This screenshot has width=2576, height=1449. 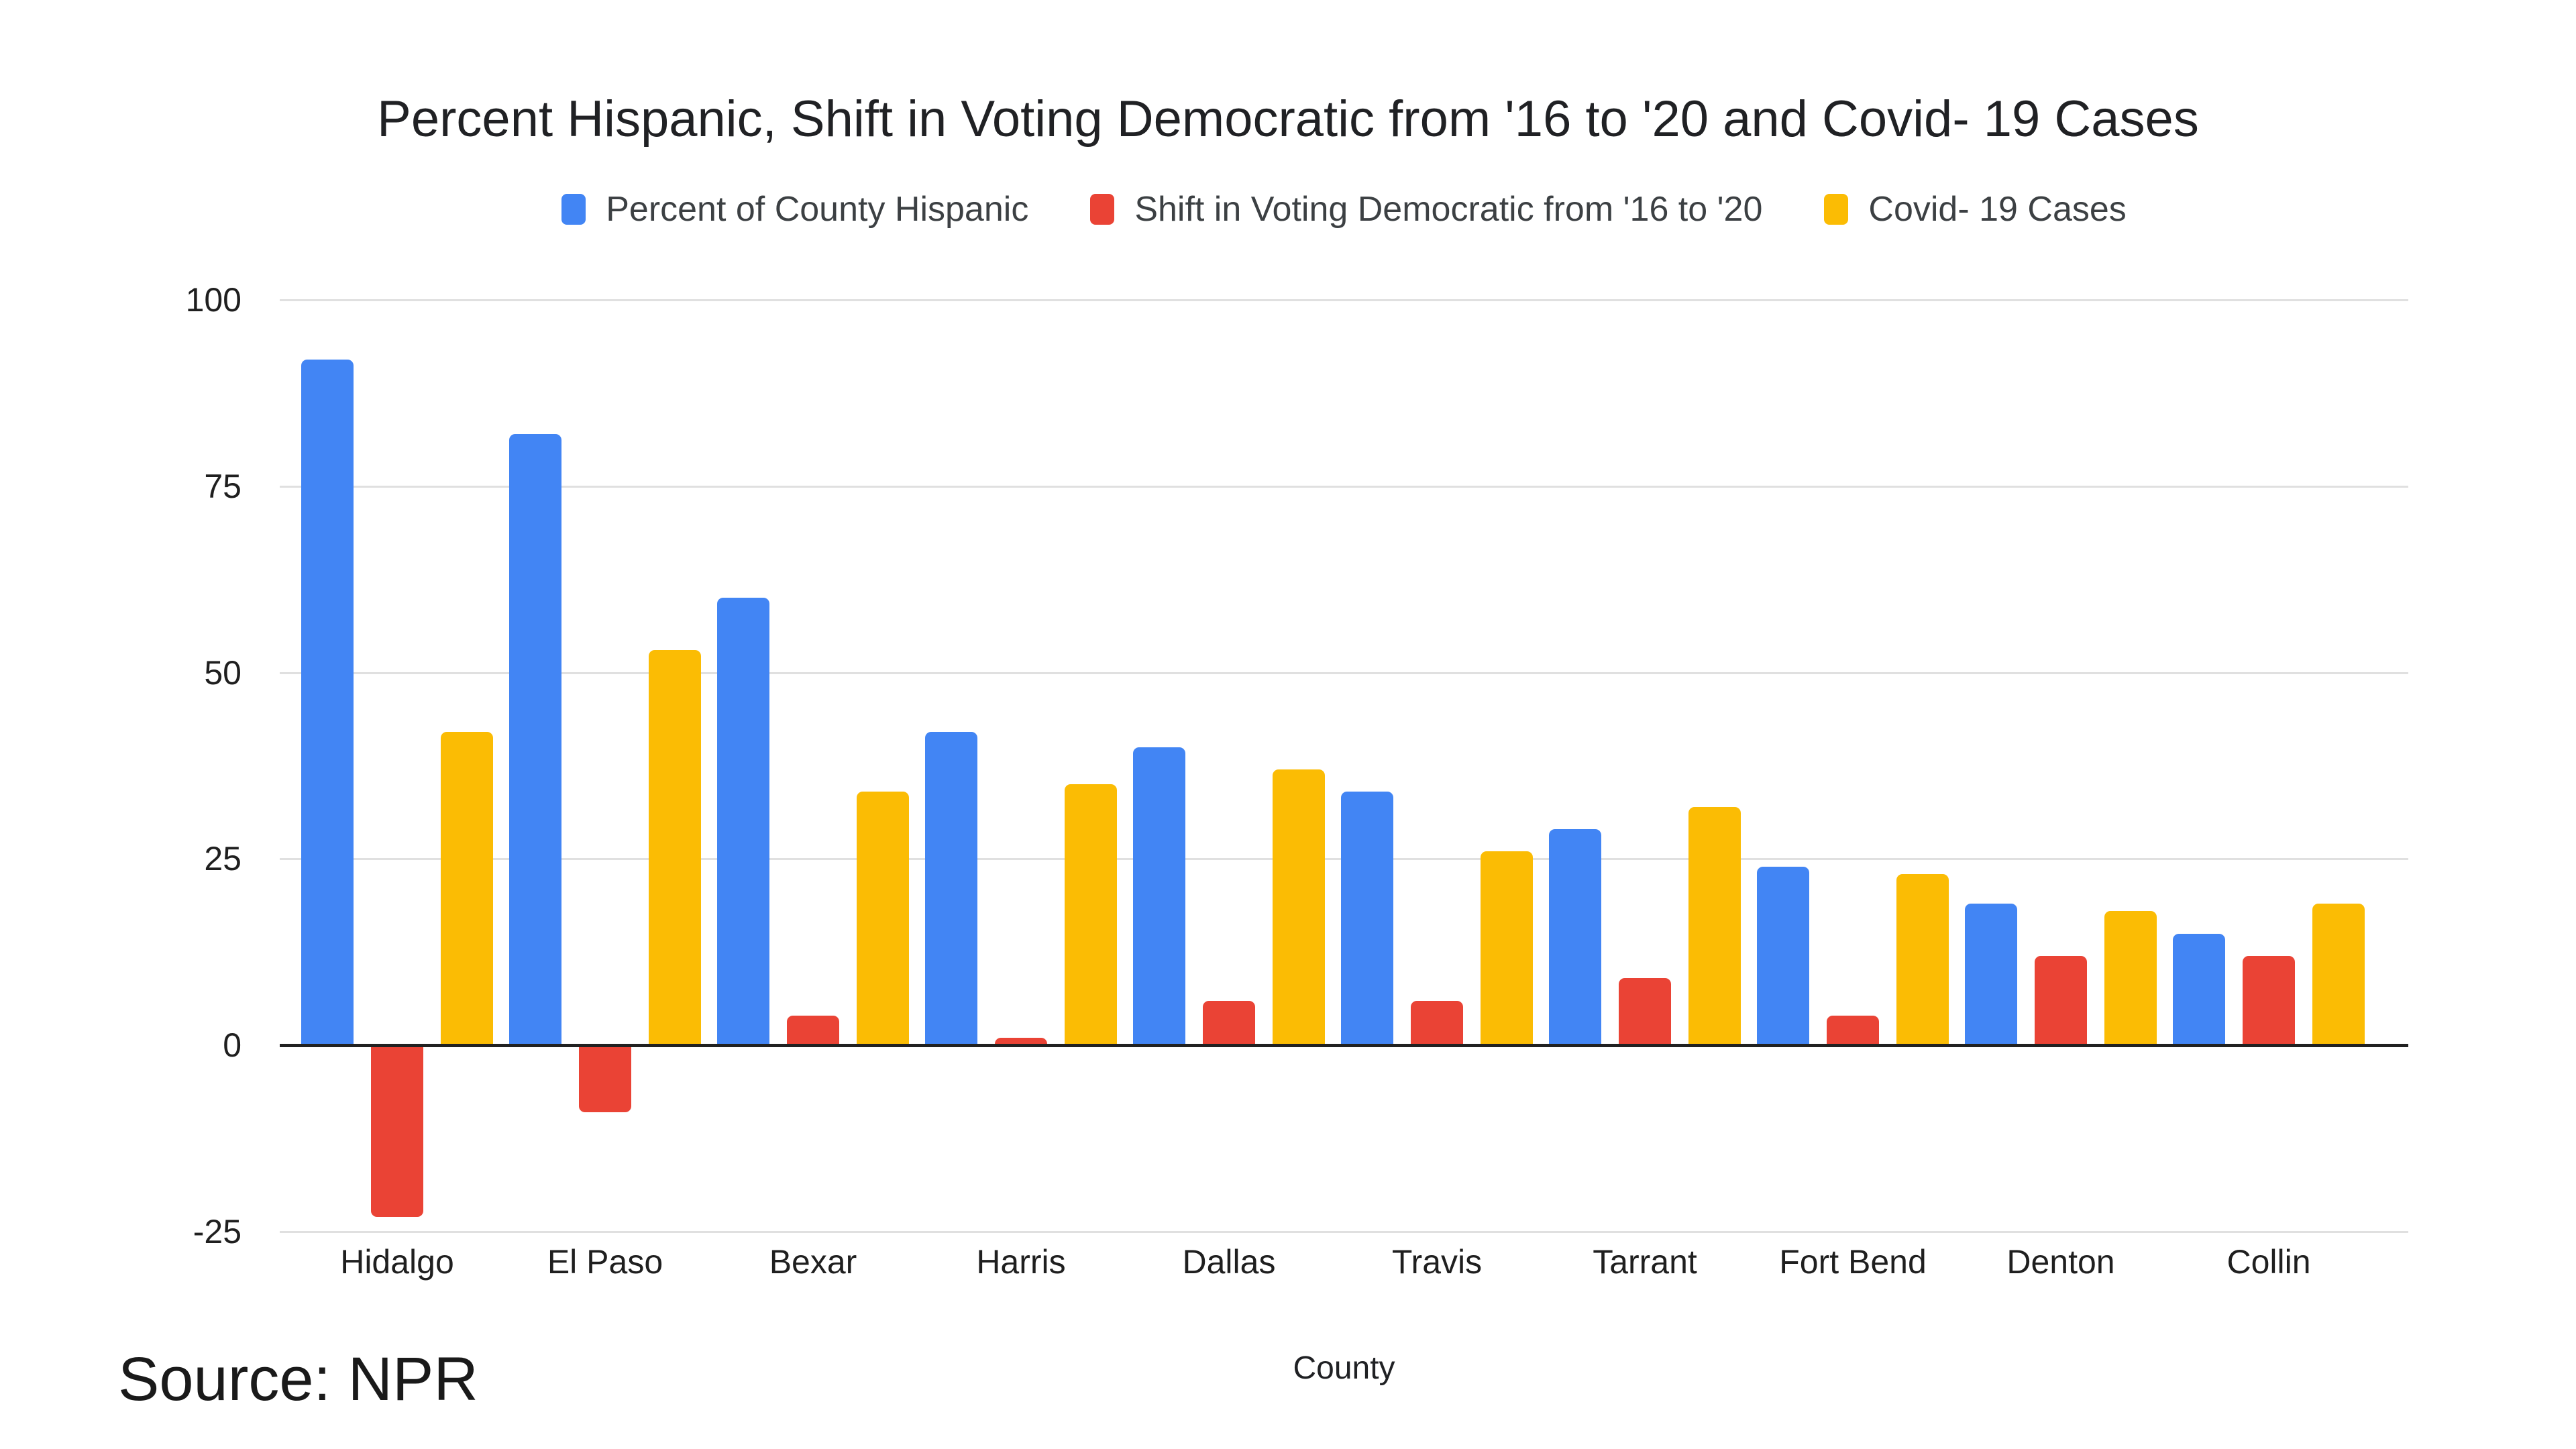 I want to click on x-axis-label-collin: Collin, so click(x=2268, y=1262).